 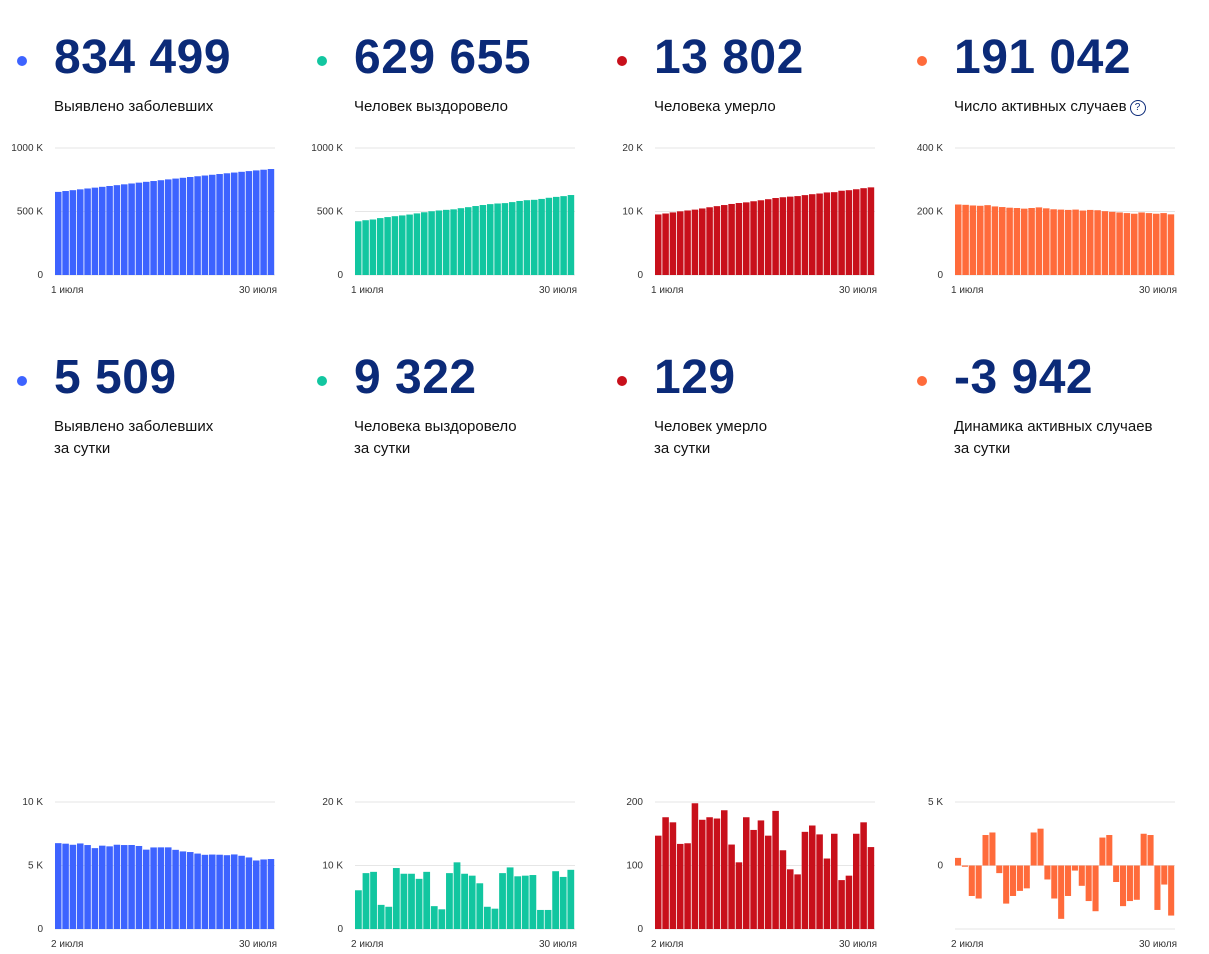 What do you see at coordinates (1137, 108) in the screenshot?
I see `help-icon: ?` at bounding box center [1137, 108].